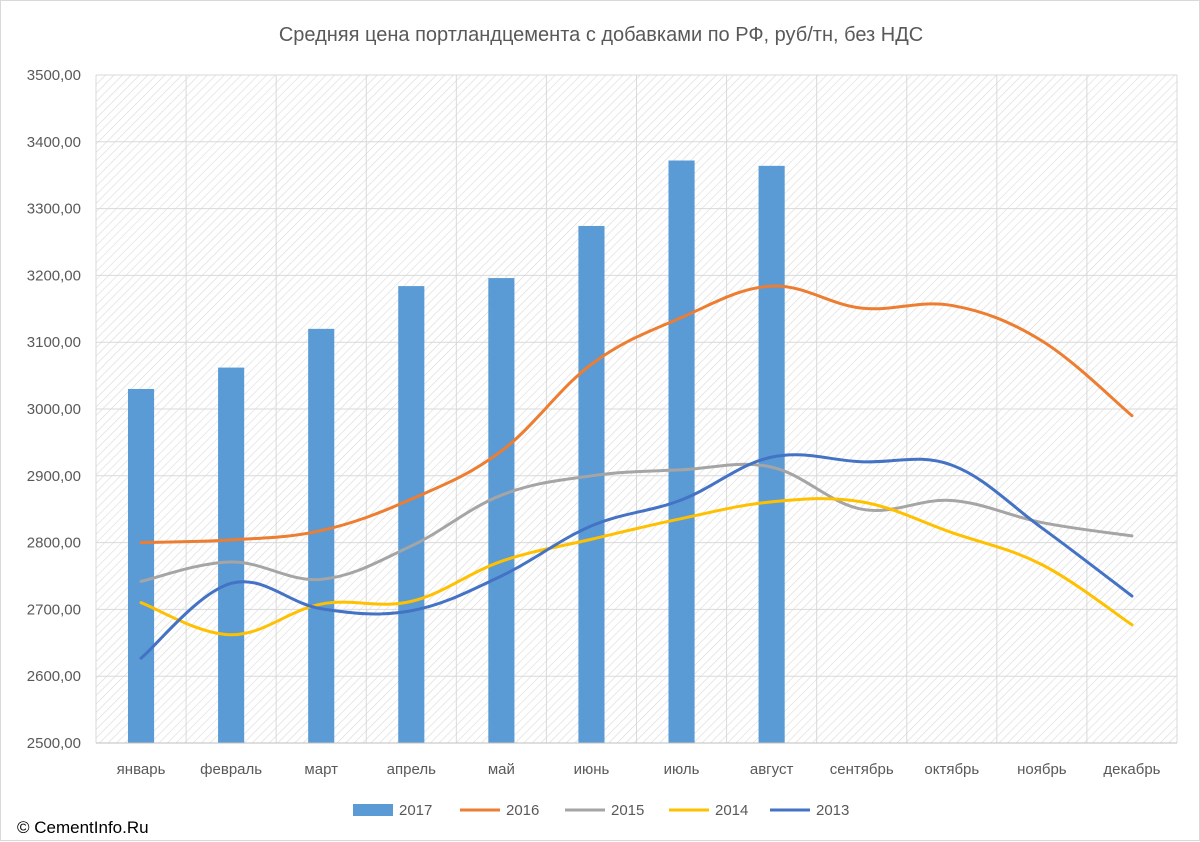  What do you see at coordinates (832, 810) in the screenshot?
I see `legend-label-2013: 2013` at bounding box center [832, 810].